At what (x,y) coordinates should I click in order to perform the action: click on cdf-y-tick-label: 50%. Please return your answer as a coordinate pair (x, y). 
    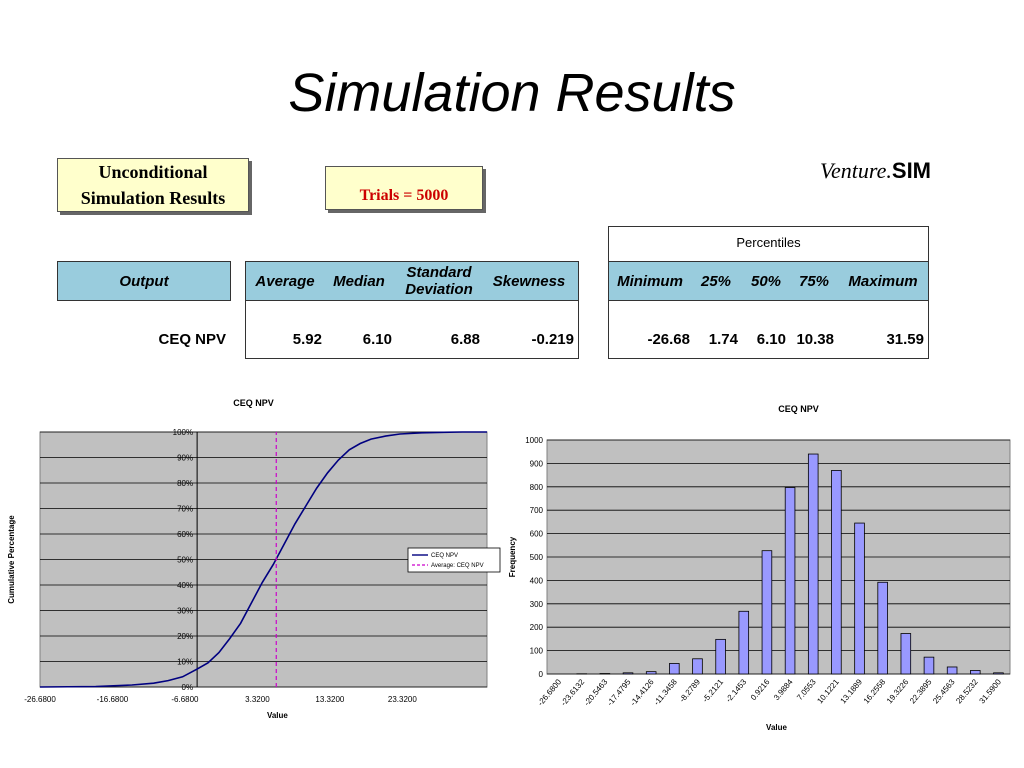
    Looking at the image, I should click on (185, 560).